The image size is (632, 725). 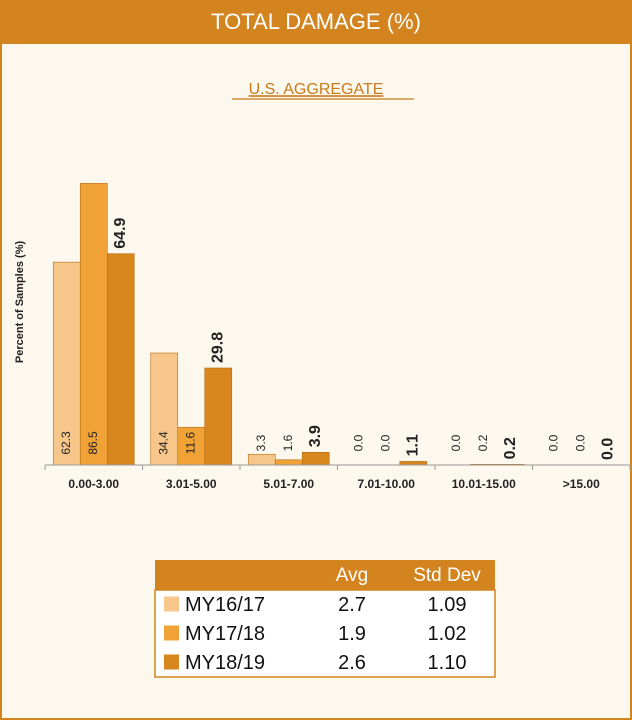 What do you see at coordinates (447, 575) in the screenshot?
I see `table-header-cell: Std Dev` at bounding box center [447, 575].